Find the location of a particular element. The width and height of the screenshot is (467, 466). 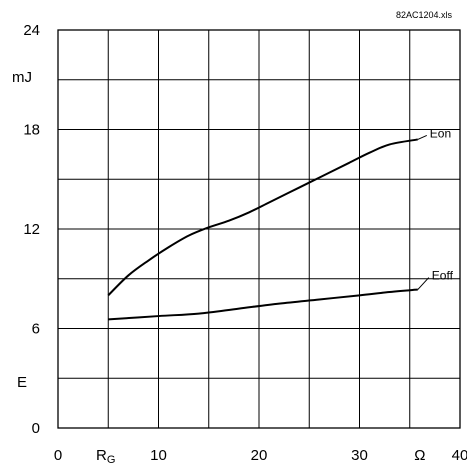

x-axis-symbol: RG is located at coordinates (105, 456).